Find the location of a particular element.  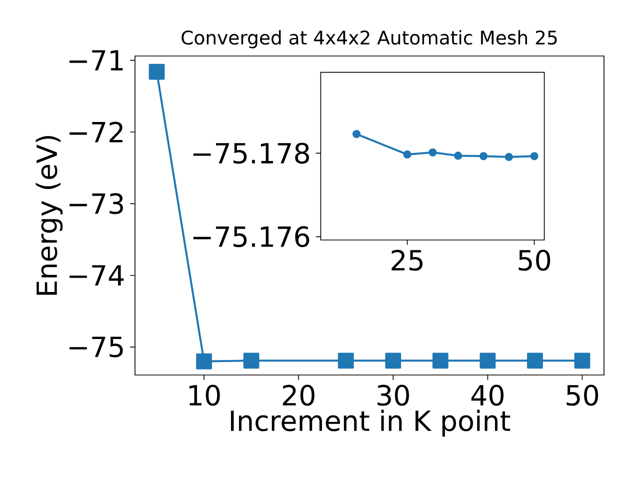

x-tick-label: 40 is located at coordinates (487, 395).